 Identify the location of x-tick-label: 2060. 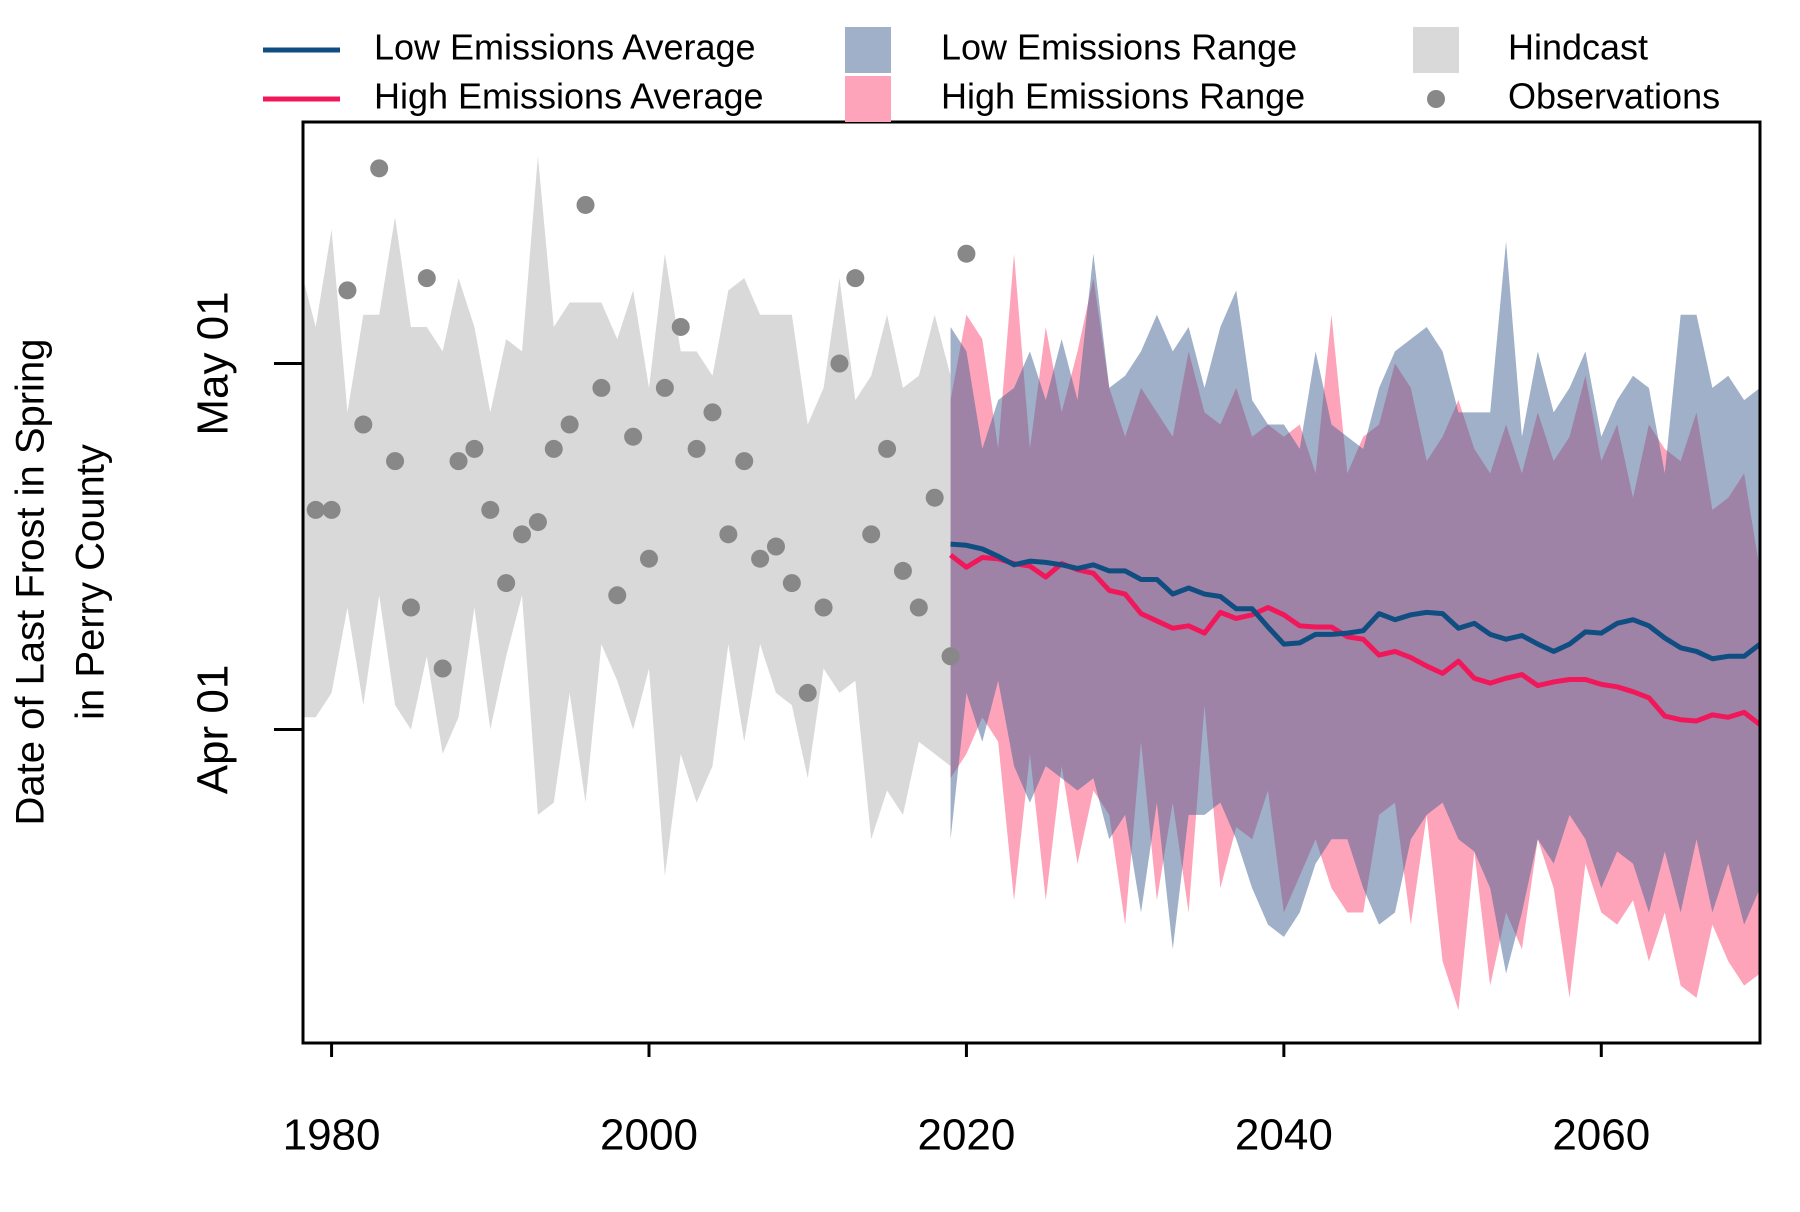
(1601, 1135).